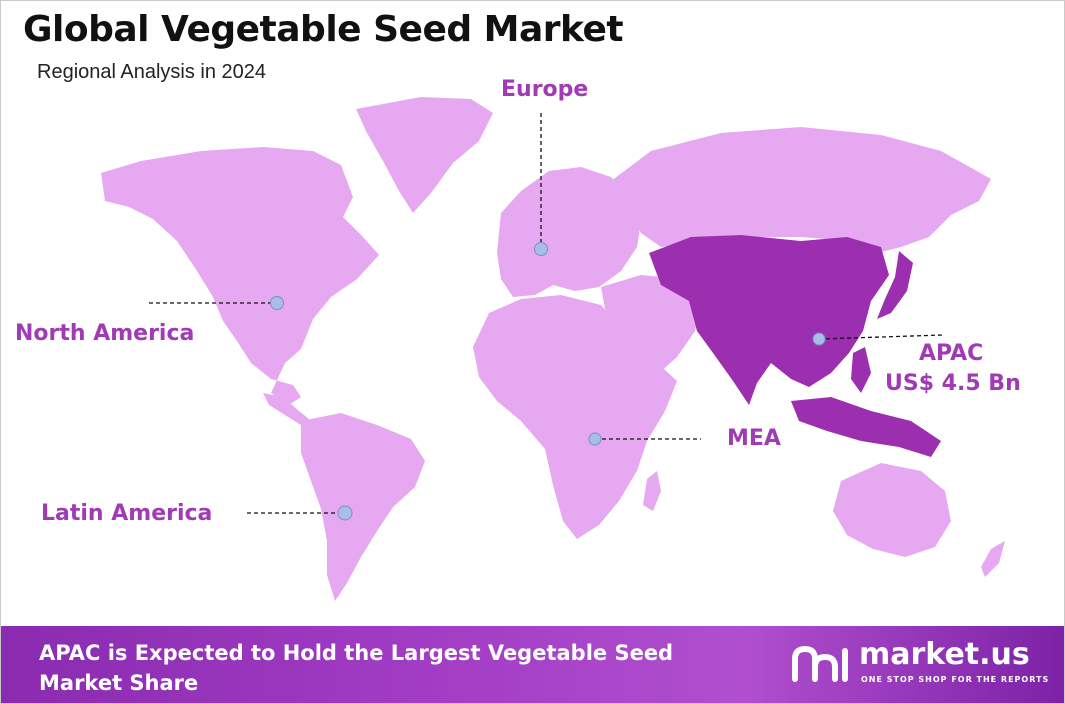 The height and width of the screenshot is (704, 1065). Describe the element at coordinates (545, 89) in the screenshot. I see `region-label-europe: Europe` at that location.